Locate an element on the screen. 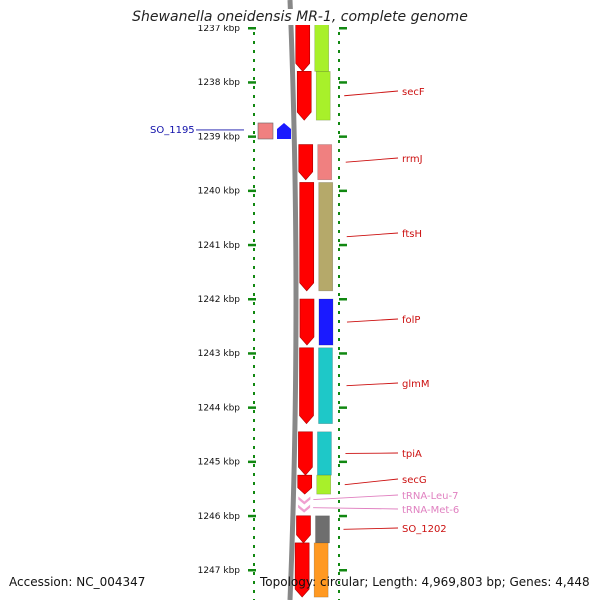 Image resolution: width=600 pixels, height=600 pixels. reverse-strand-features: SO_1195 is located at coordinates (220, 131).